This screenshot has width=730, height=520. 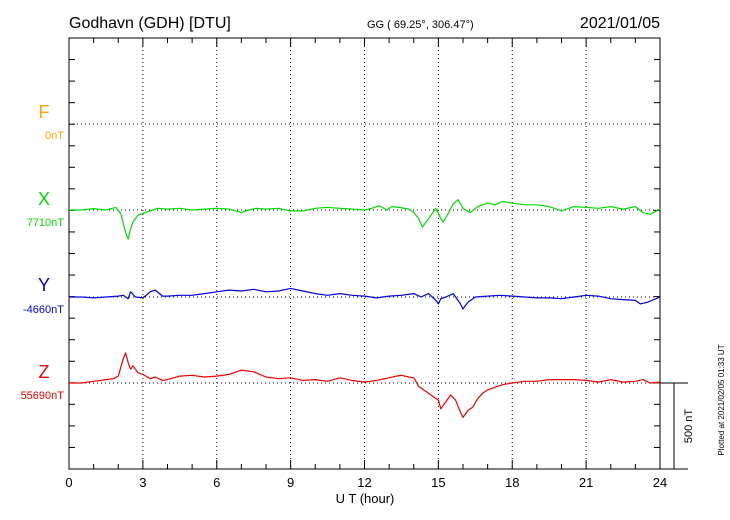 I want to click on series-line-Z, so click(x=365, y=385).